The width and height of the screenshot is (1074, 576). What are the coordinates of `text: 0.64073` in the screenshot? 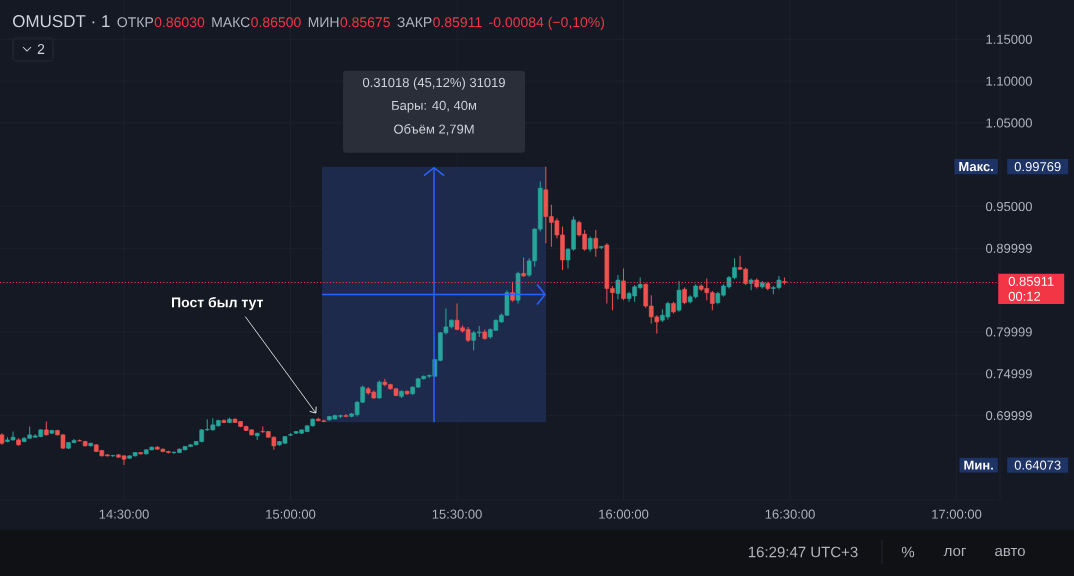 It's located at (1037, 465).